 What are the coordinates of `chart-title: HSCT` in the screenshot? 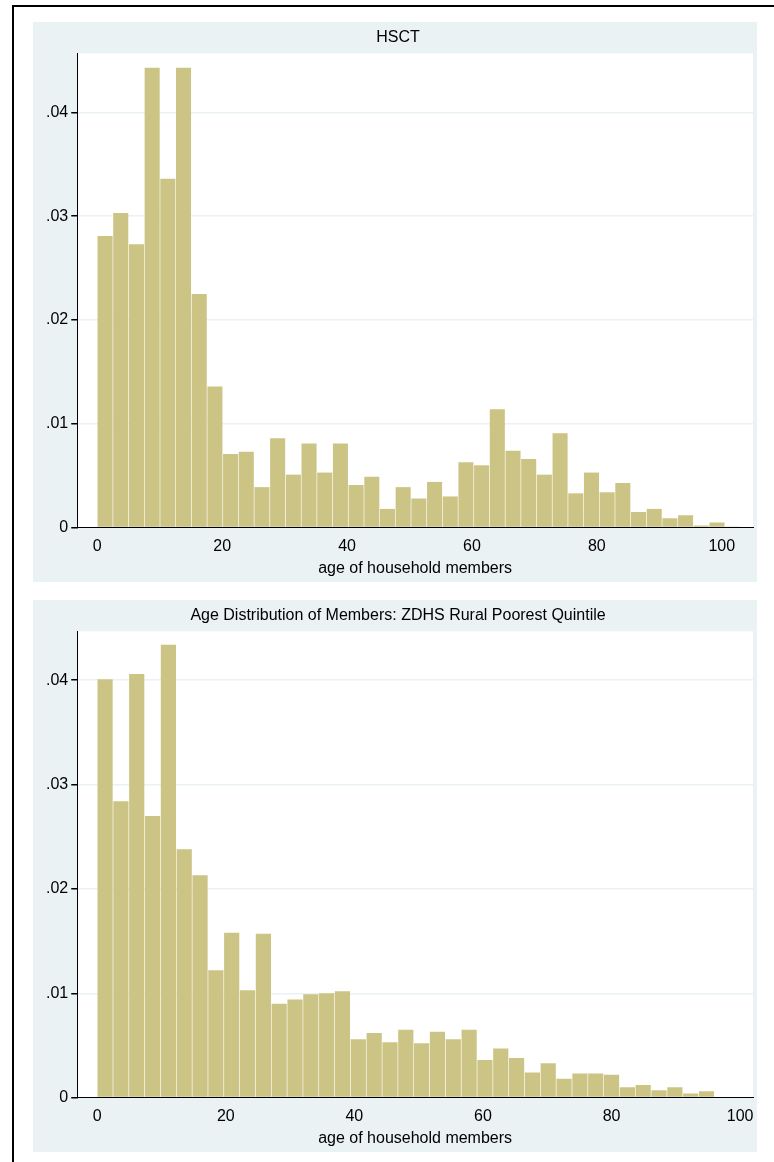 It's located at (398, 37).